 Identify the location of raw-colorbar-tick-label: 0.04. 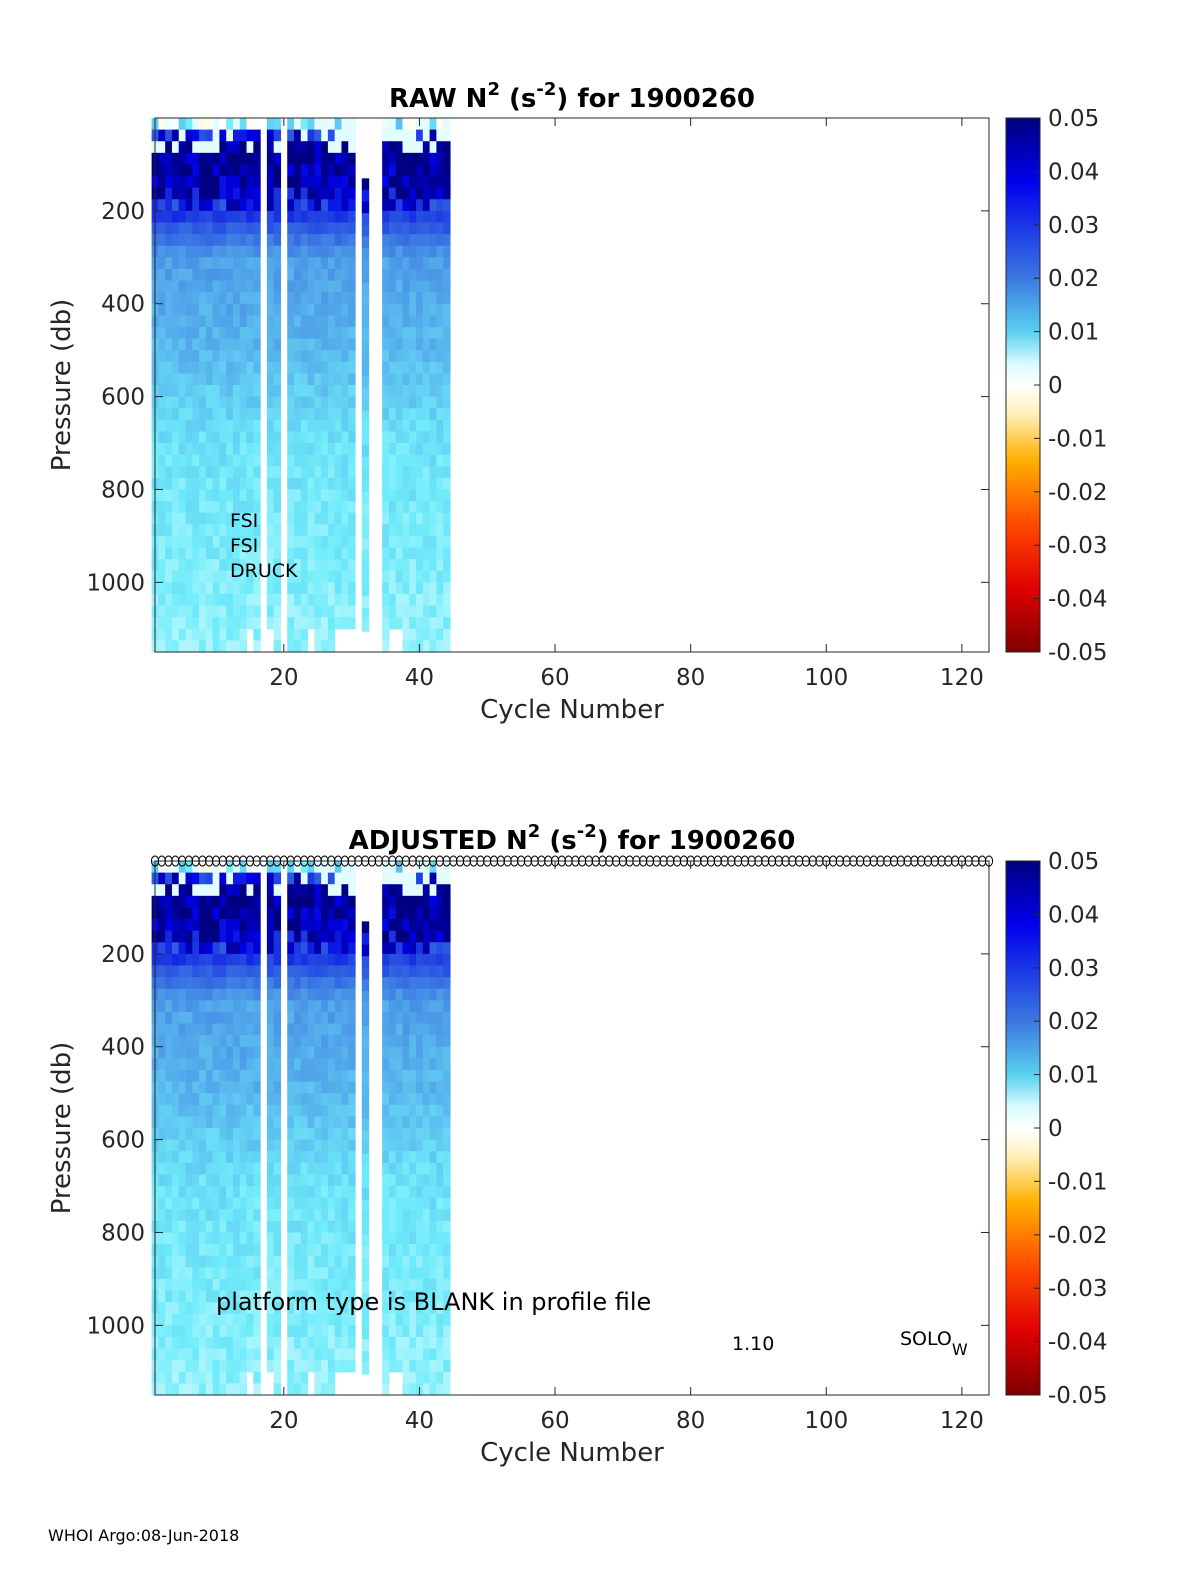
(1073, 172).